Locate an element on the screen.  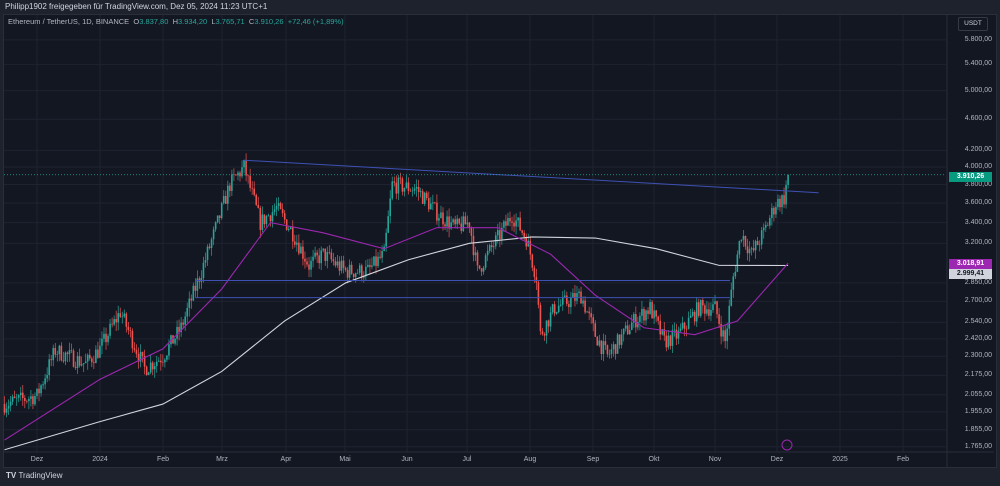
event-marker-icon is located at coordinates (787, 445).